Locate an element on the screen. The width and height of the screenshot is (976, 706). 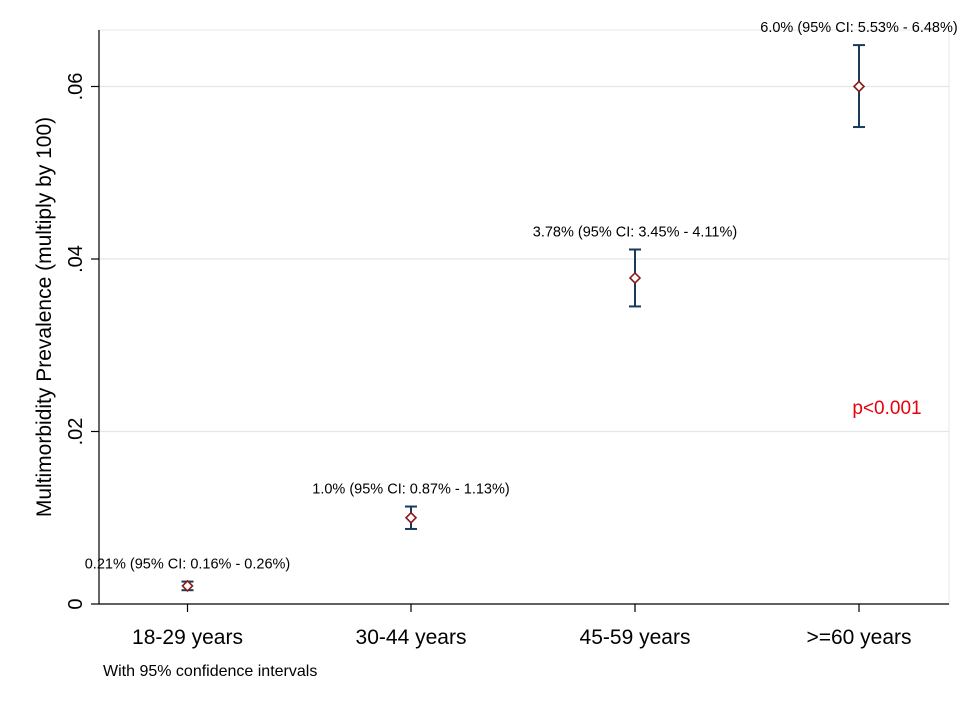
x-tick-label: 18-29 years is located at coordinates (187, 637).